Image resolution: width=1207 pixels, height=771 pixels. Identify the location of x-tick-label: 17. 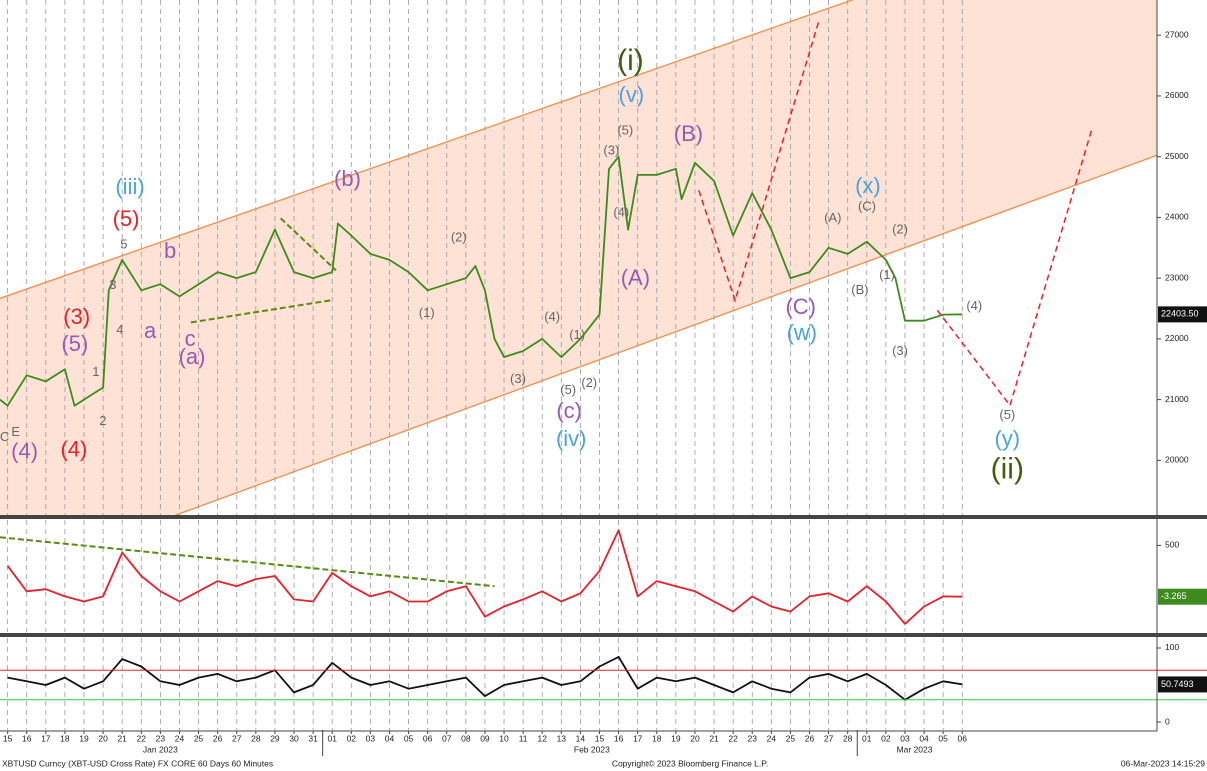
(46, 738).